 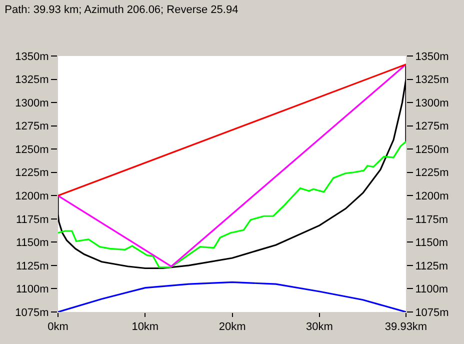 What do you see at coordinates (431, 220) in the screenshot?
I see `y2-tick-label: 1175m` at bounding box center [431, 220].